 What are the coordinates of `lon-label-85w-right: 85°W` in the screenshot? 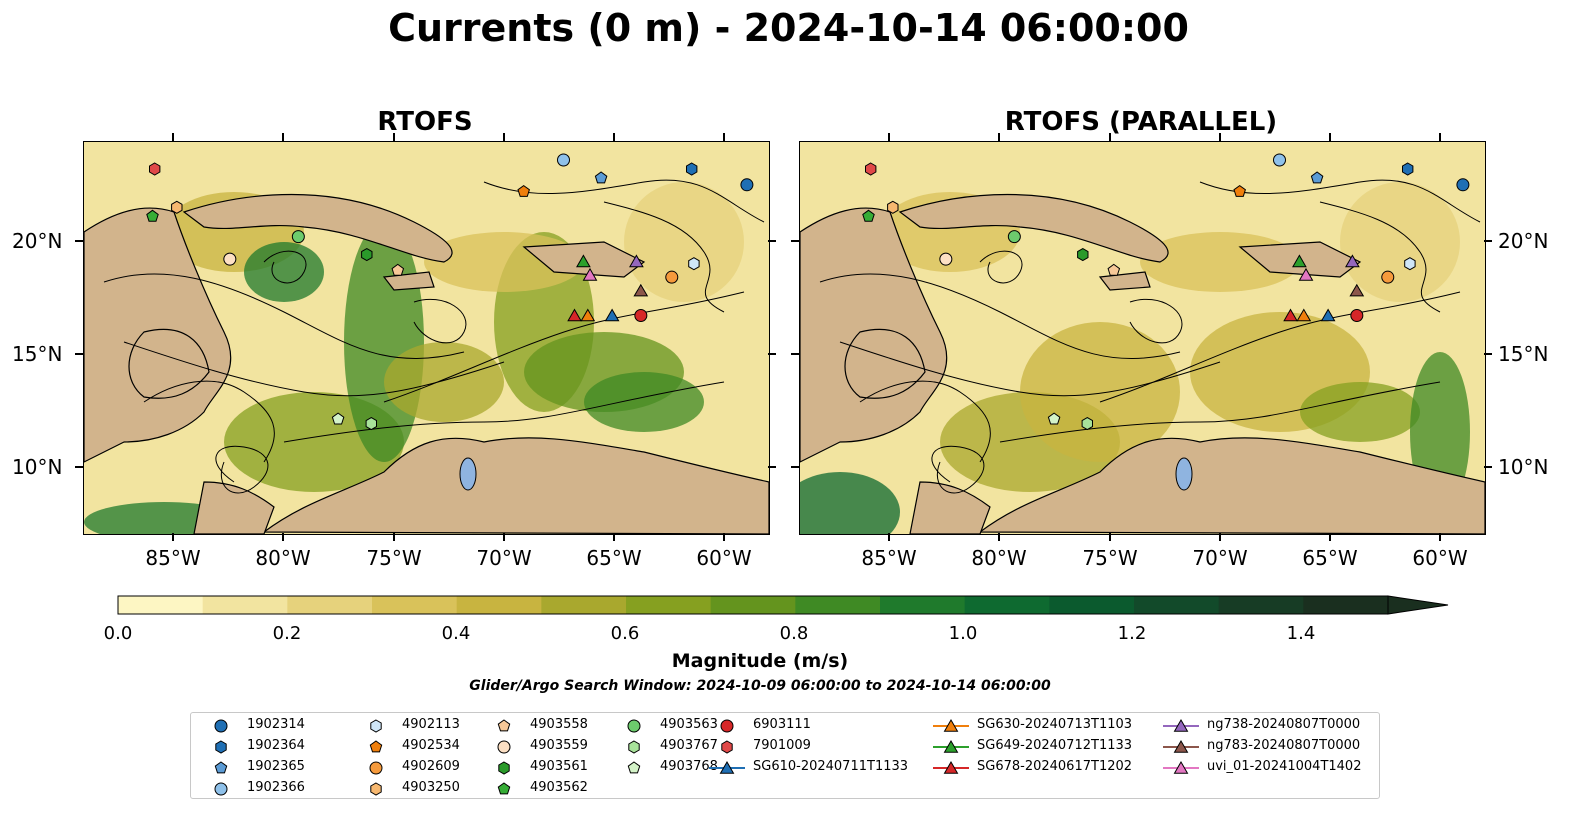 It's located at (889, 558).